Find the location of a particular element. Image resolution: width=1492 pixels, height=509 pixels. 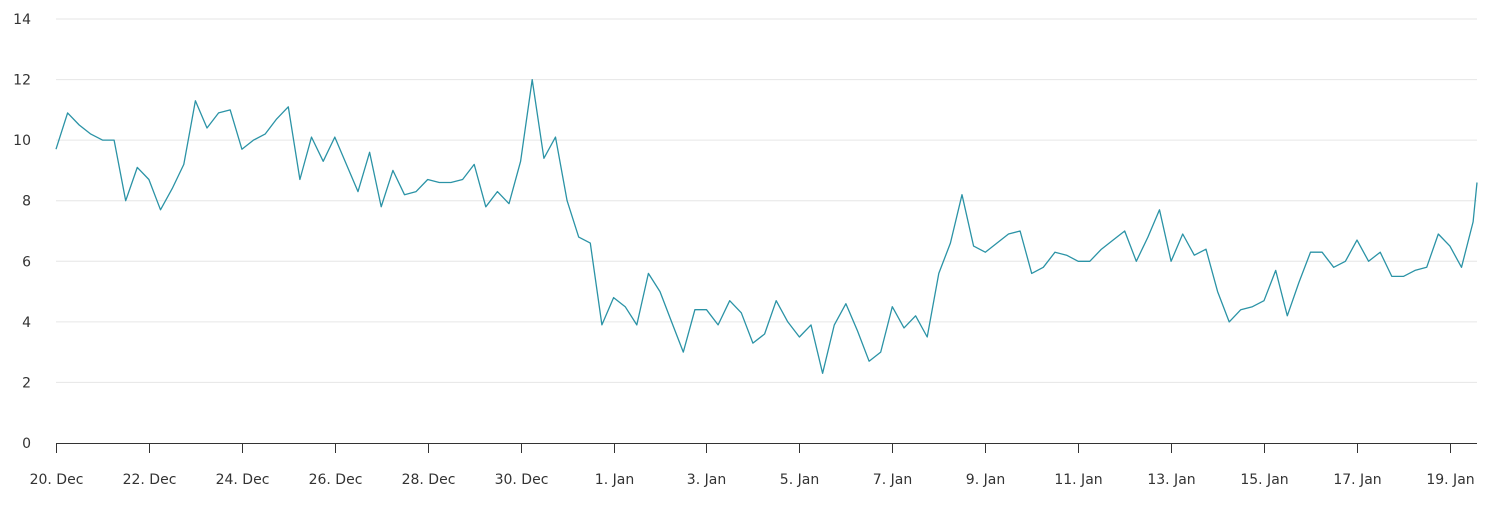

y-tick-label: 14 is located at coordinates (22, 20).